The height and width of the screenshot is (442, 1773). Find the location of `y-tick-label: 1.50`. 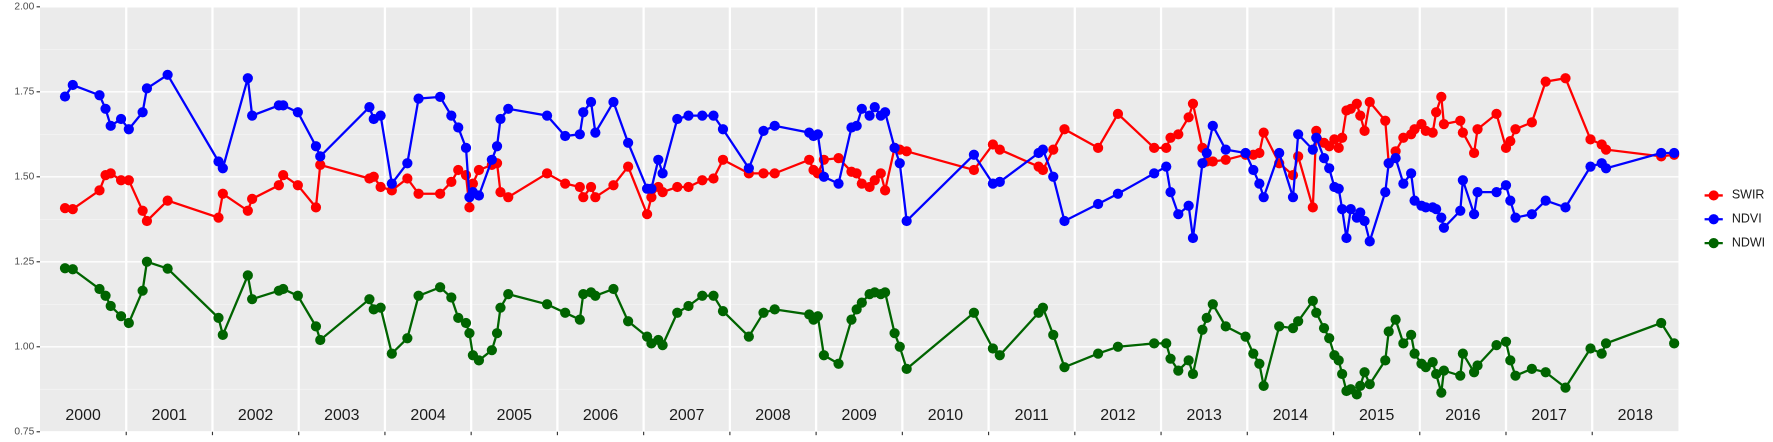

y-tick-label: 1.50 is located at coordinates (24, 177).